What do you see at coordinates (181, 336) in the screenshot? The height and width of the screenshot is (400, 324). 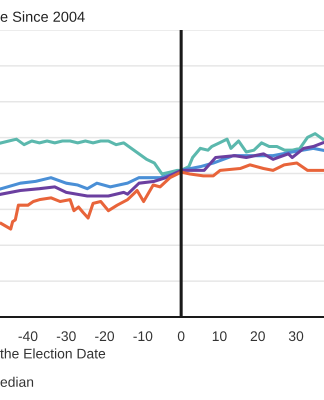 I see `x-tick-label: 0` at bounding box center [181, 336].